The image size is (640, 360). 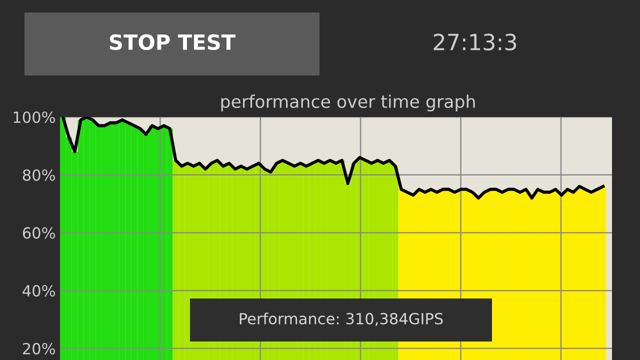 I want to click on y-tick-label: 100%, so click(x=34, y=117).